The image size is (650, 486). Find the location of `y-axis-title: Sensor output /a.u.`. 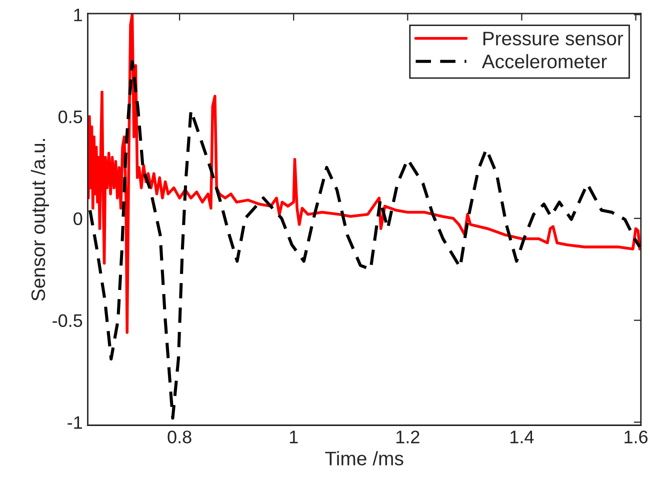

y-axis-title: Sensor output /a.u. is located at coordinates (39, 220).